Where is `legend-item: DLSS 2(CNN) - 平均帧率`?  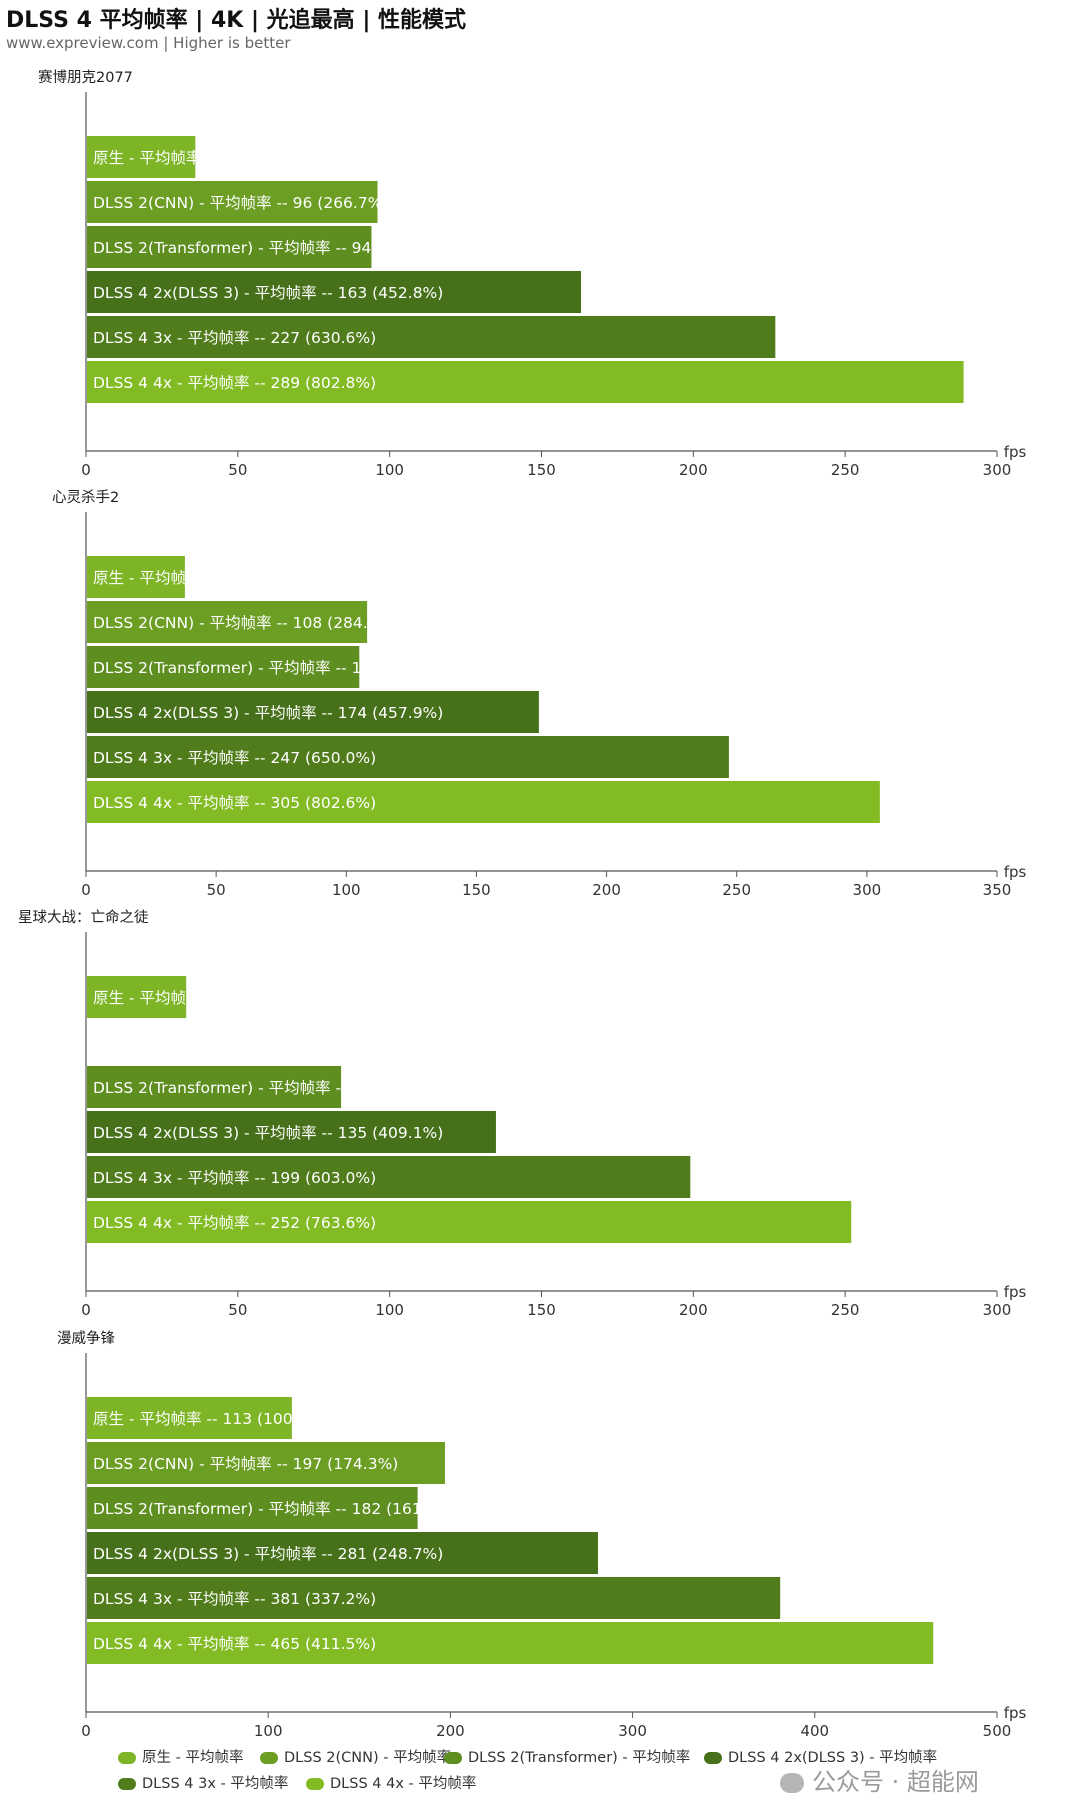 legend-item: DLSS 2(CNN) - 平均帧率 is located at coordinates (355, 1757).